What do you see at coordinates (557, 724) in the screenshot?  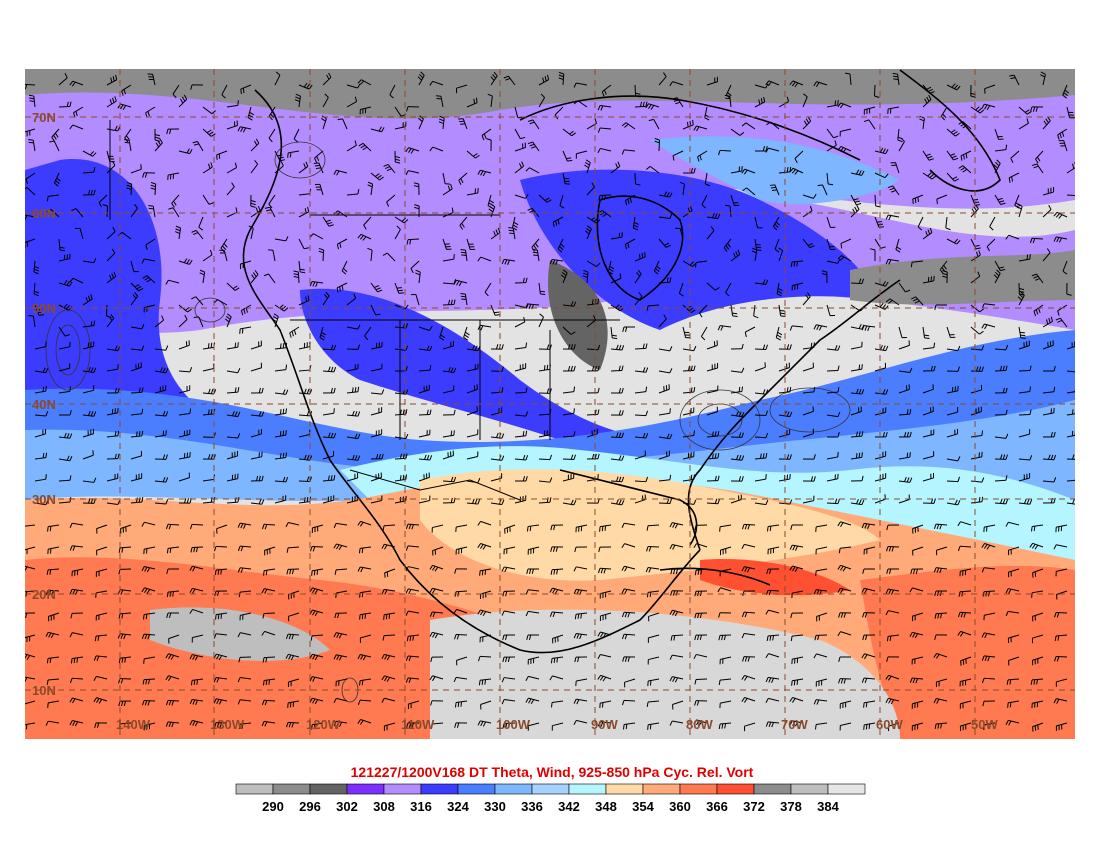 I see `longitude-labels: 140W 130W 120W 110W 100W 90W 80W 70W 60W 50W` at bounding box center [557, 724].